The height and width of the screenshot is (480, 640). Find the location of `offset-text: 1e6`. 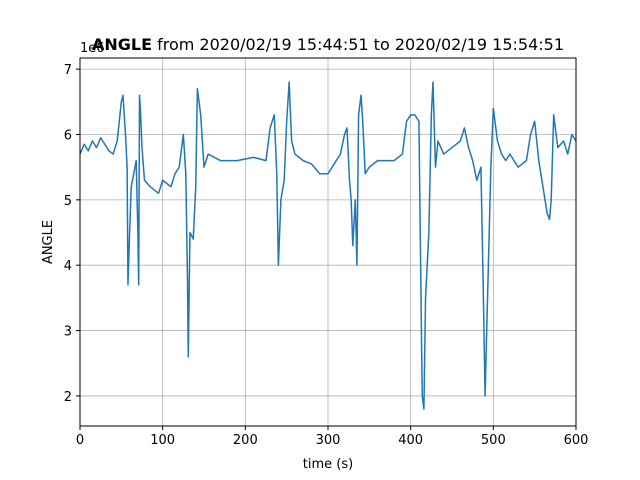

offset-text: 1e6 is located at coordinates (92, 48).